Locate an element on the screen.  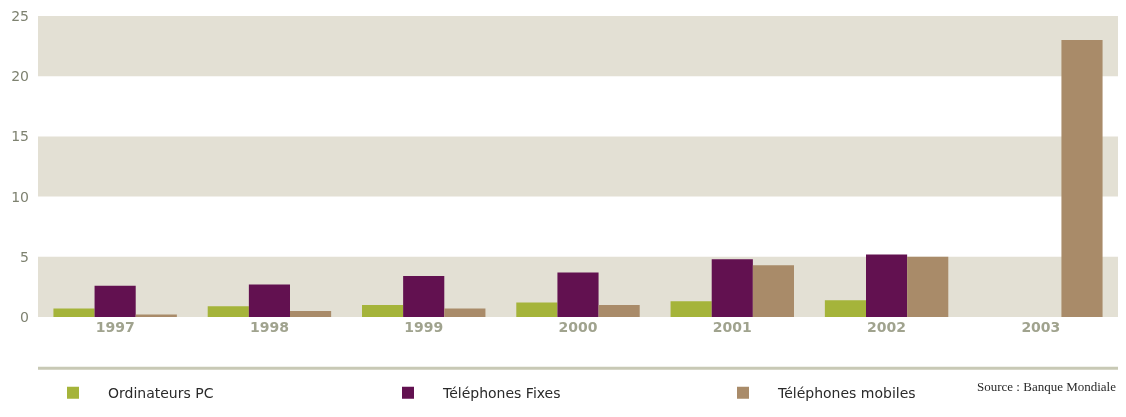
source-note: Source : Banque Mondiale is located at coordinates (1047, 386).